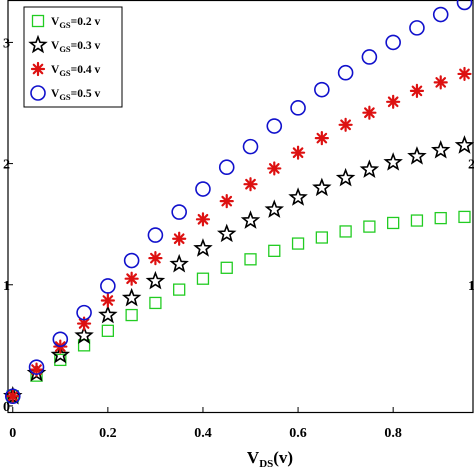 This screenshot has height=474, width=474. I want to click on legend-label: VGS=0.2 v, so click(75, 23).